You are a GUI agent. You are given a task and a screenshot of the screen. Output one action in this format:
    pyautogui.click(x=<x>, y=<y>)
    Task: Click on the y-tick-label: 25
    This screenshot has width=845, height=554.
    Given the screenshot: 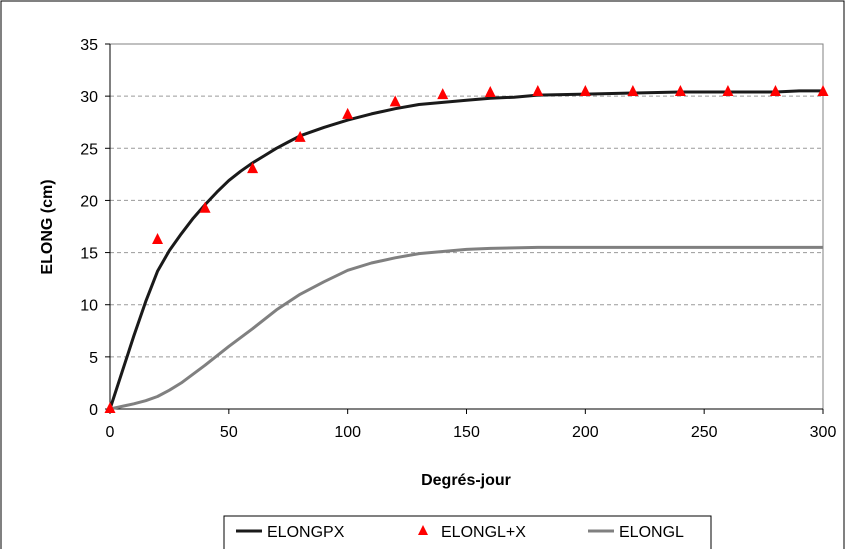 What is the action you would take?
    pyautogui.click(x=89, y=149)
    